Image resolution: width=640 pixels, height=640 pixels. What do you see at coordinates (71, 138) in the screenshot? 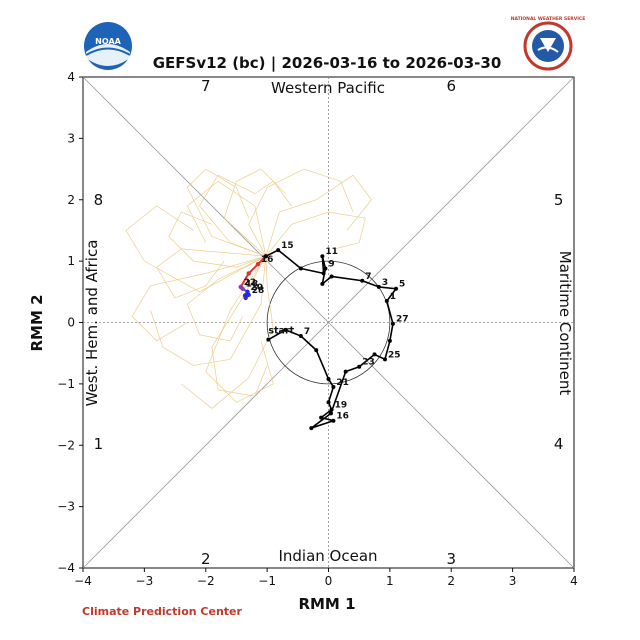
I see `y-tick-label: 3` at bounding box center [71, 138].